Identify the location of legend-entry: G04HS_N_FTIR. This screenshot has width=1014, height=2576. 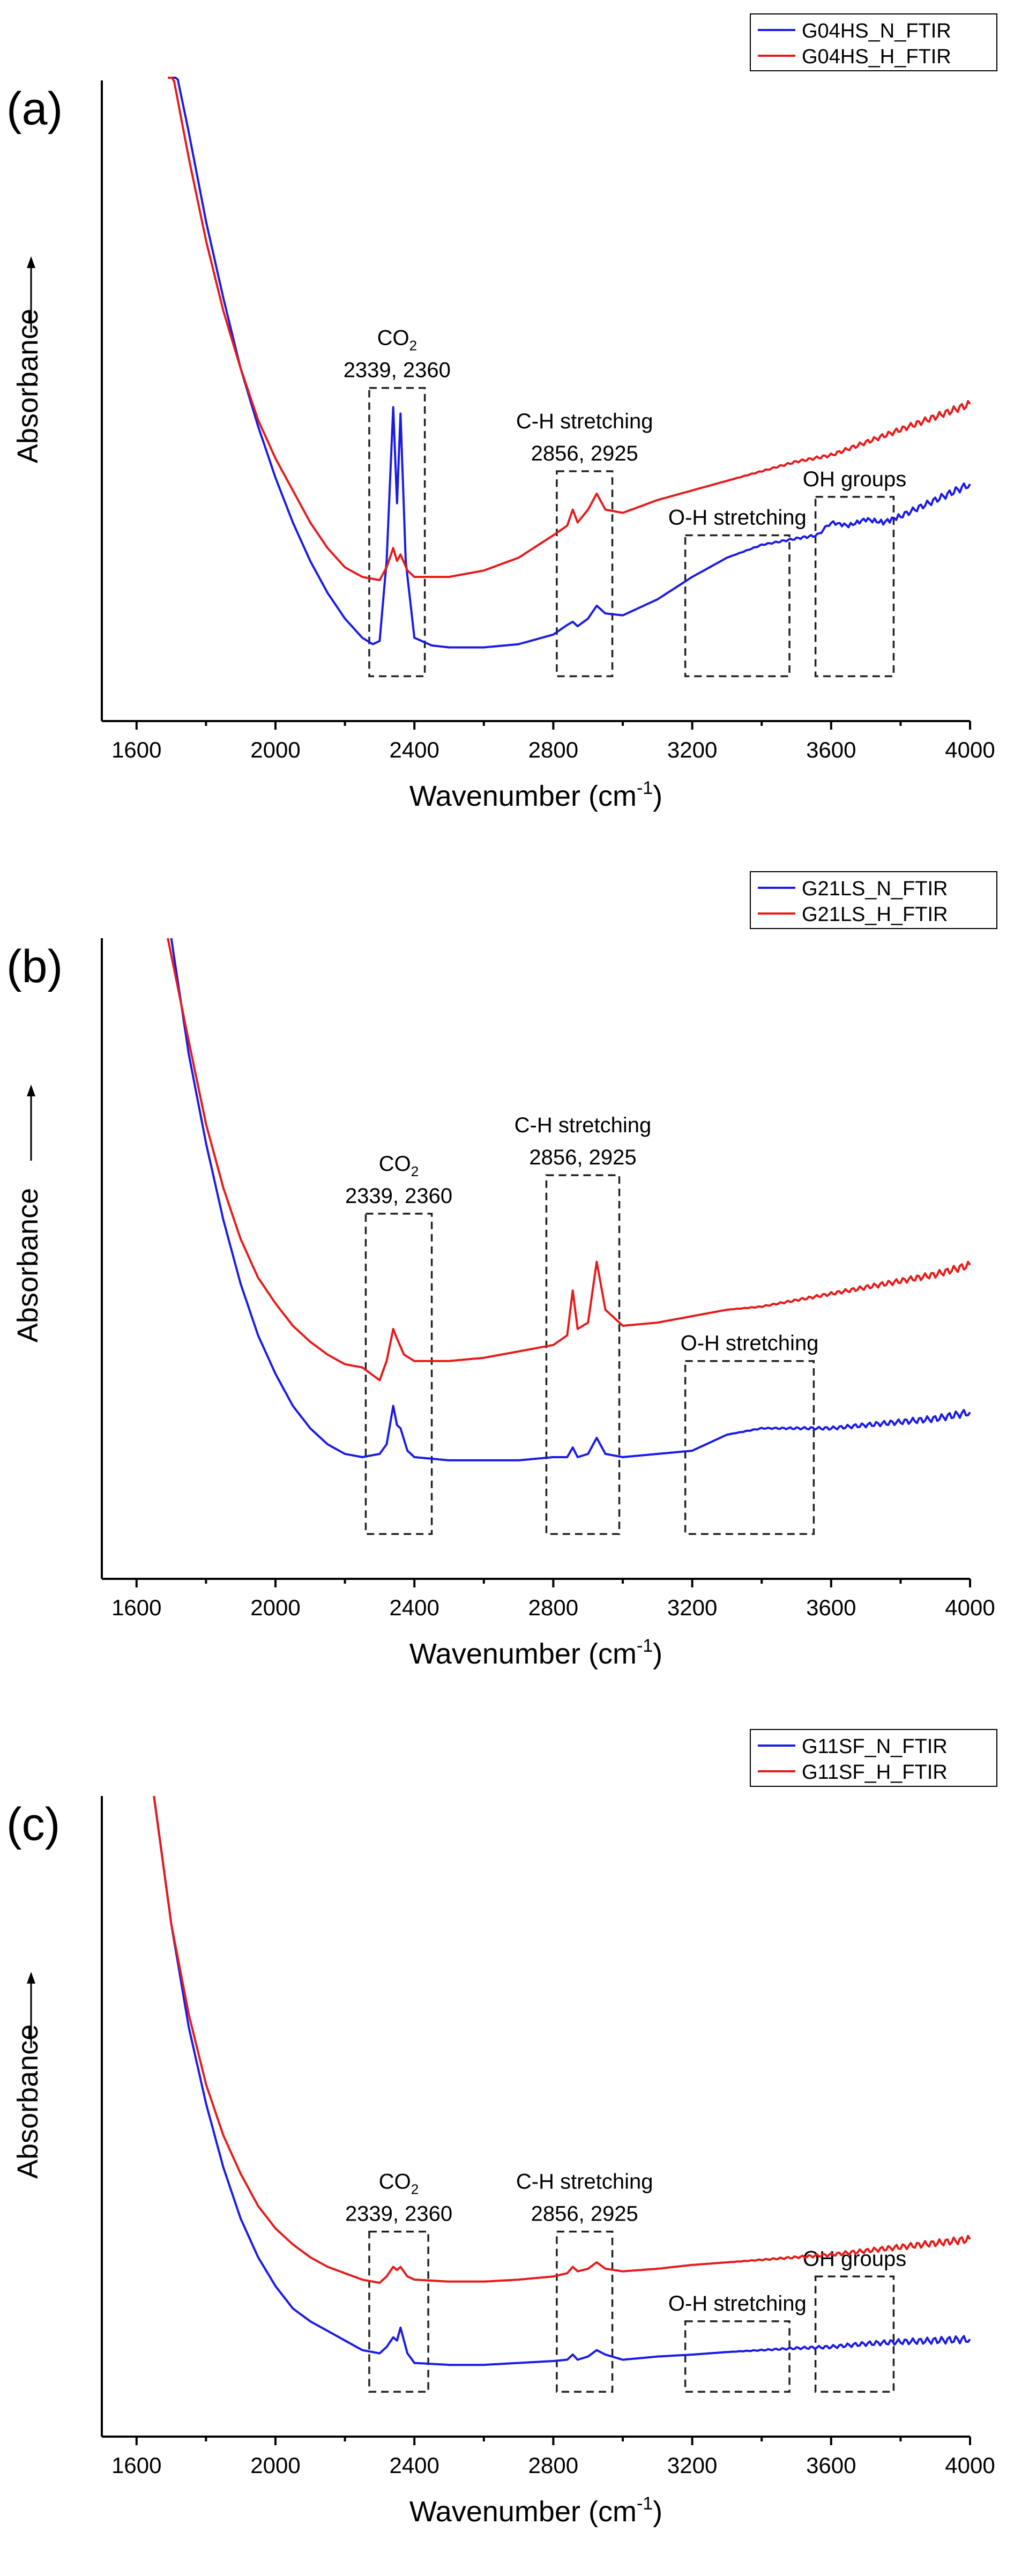
(876, 31).